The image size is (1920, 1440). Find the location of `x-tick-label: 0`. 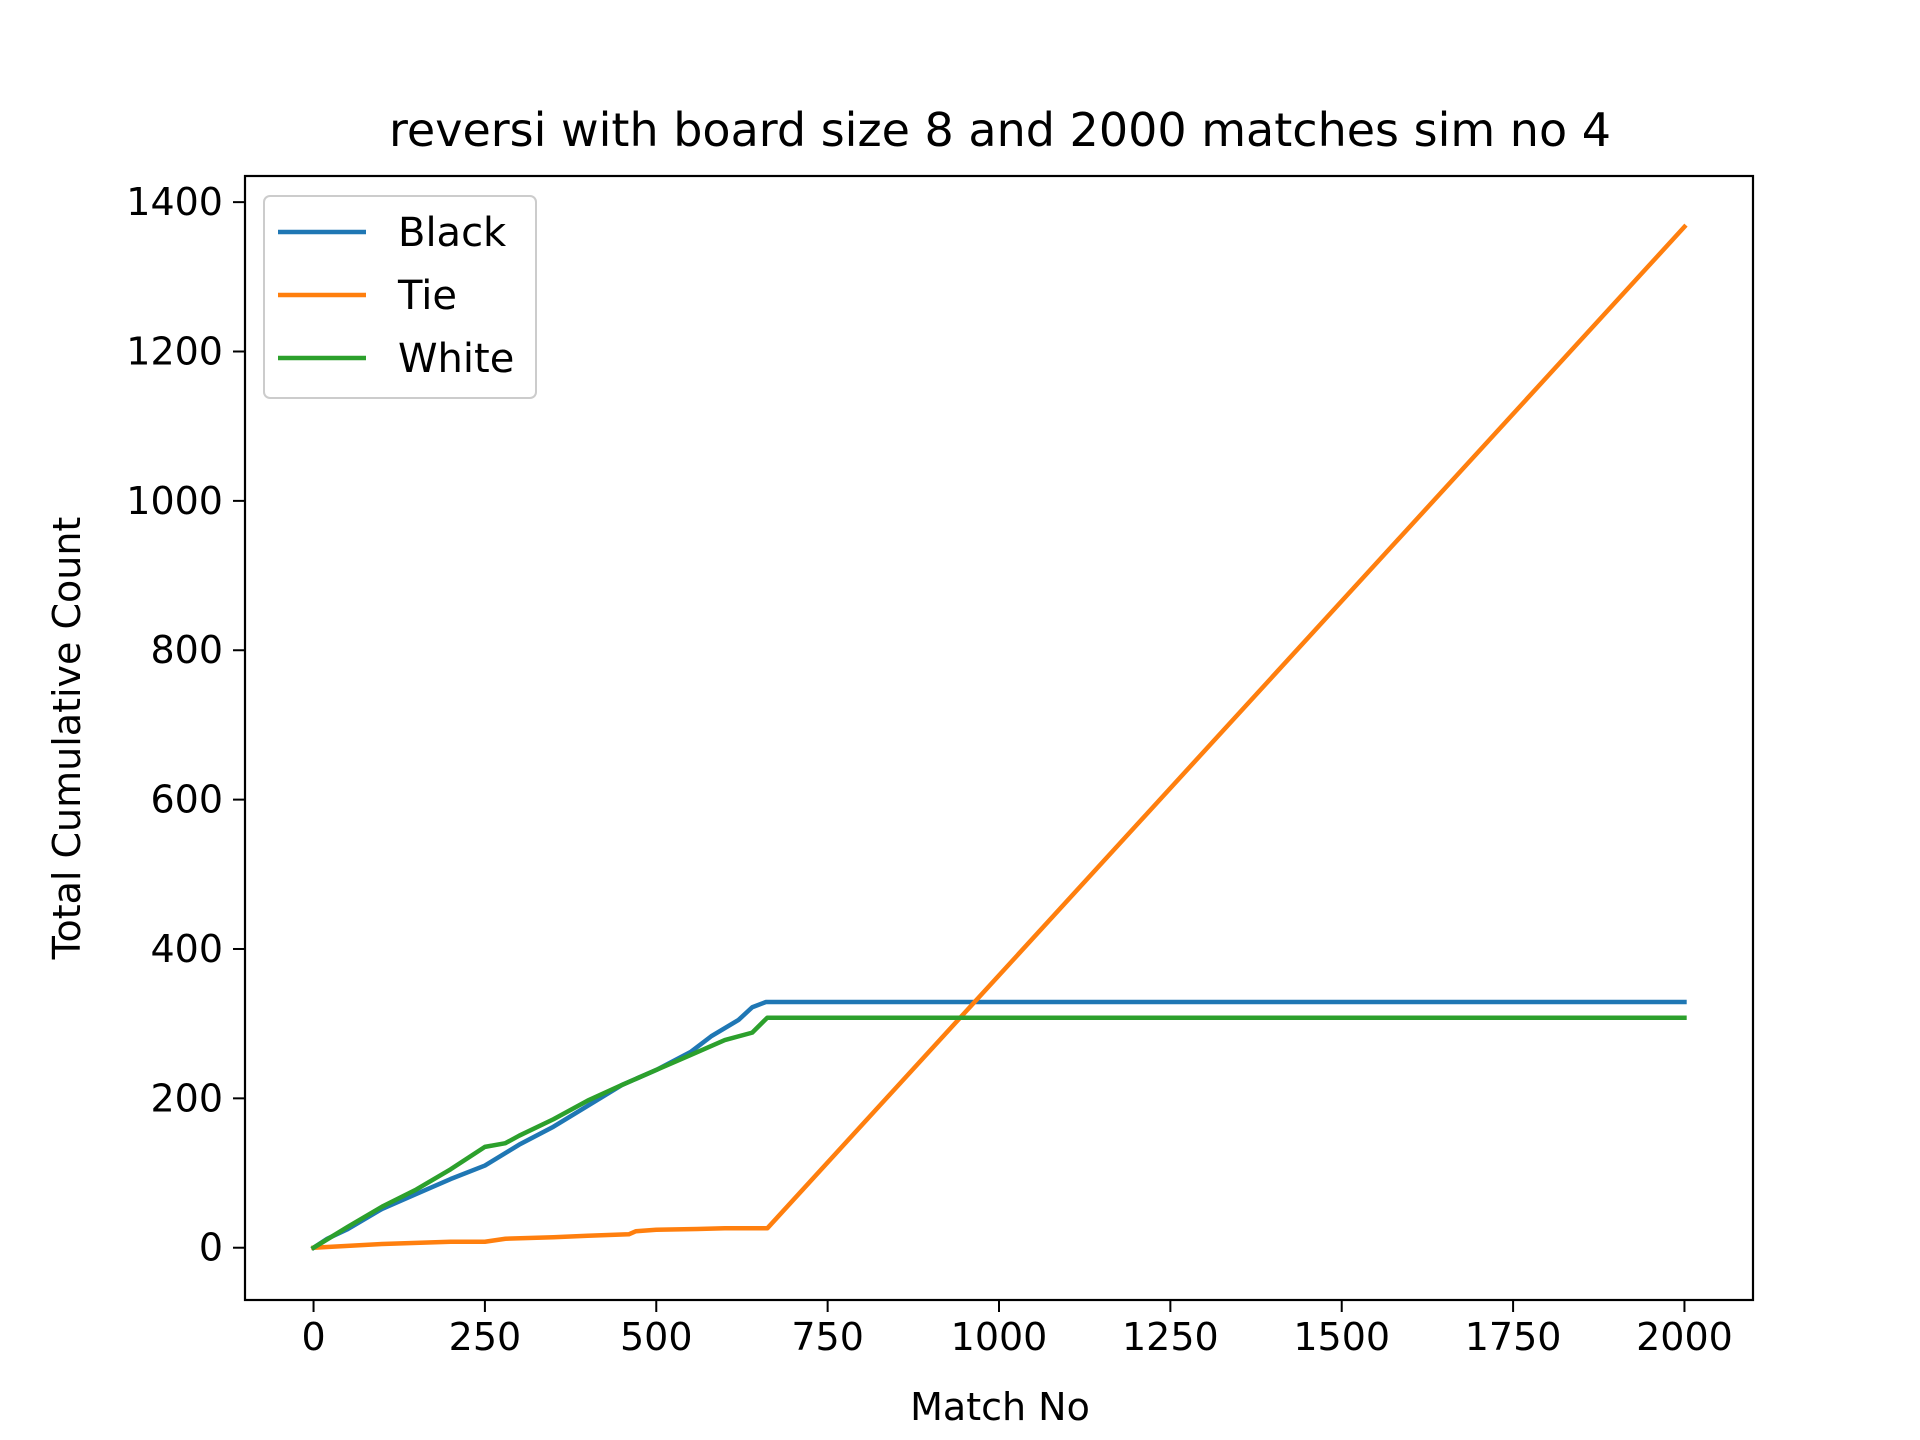

x-tick-label: 0 is located at coordinates (313, 1337).